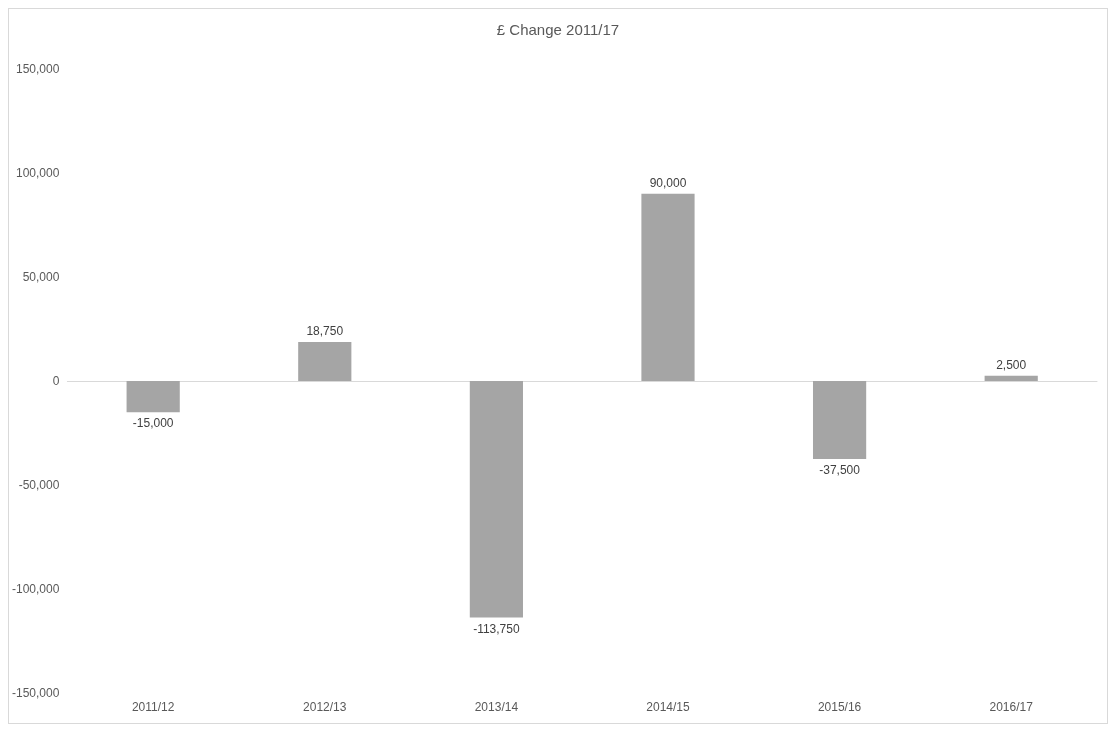 Image resolution: width=1117 pixels, height=734 pixels. I want to click on data-label: -113,750, so click(496, 628).